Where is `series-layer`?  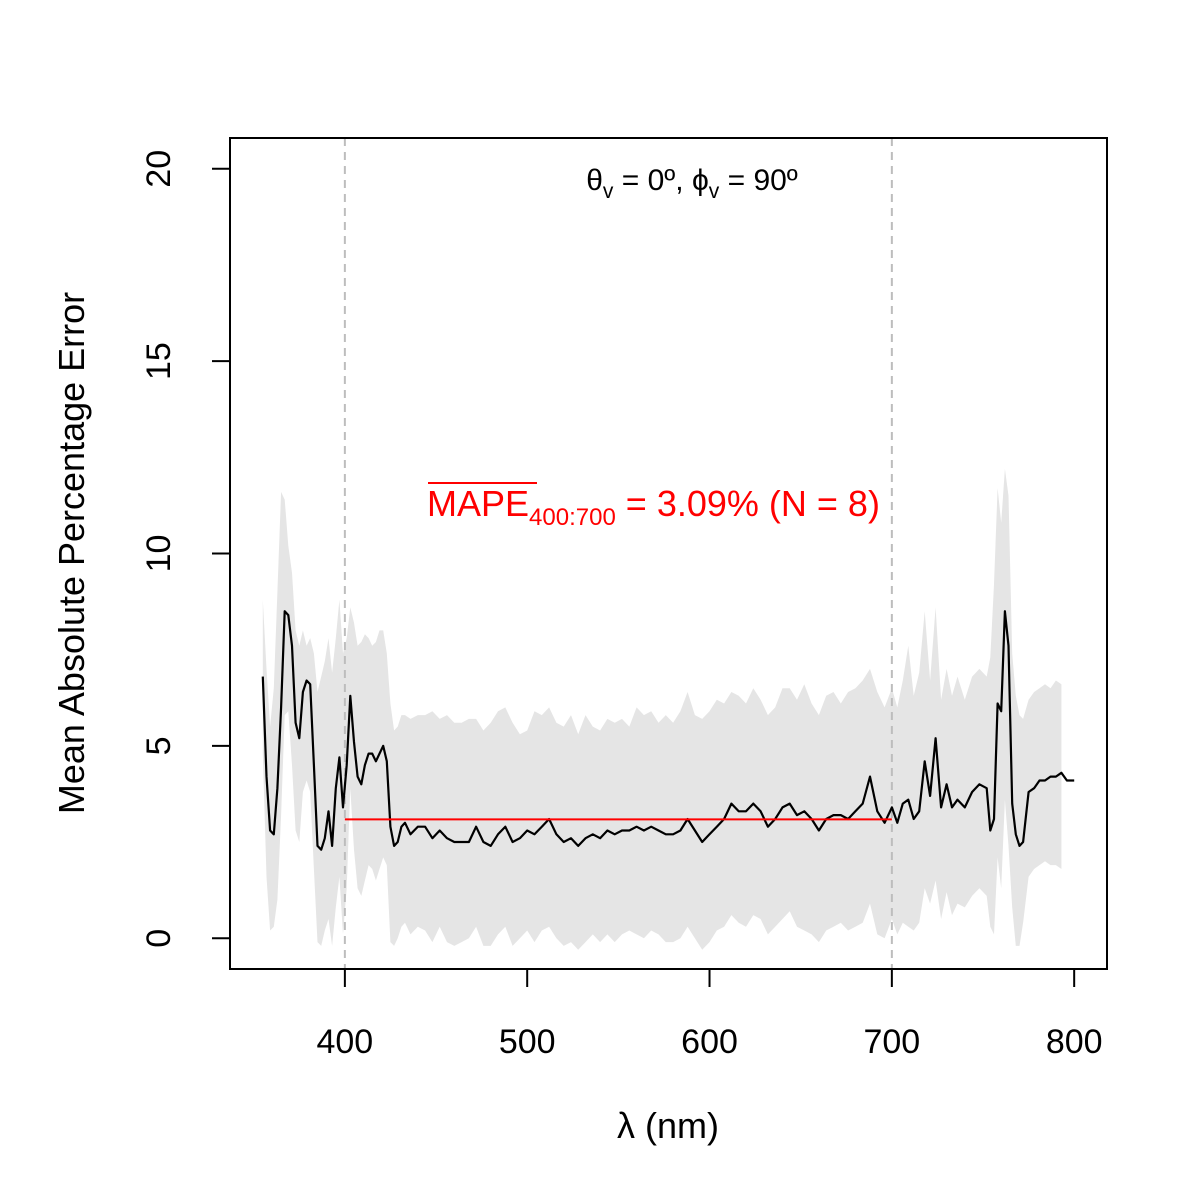
series-layer is located at coordinates (668, 730).